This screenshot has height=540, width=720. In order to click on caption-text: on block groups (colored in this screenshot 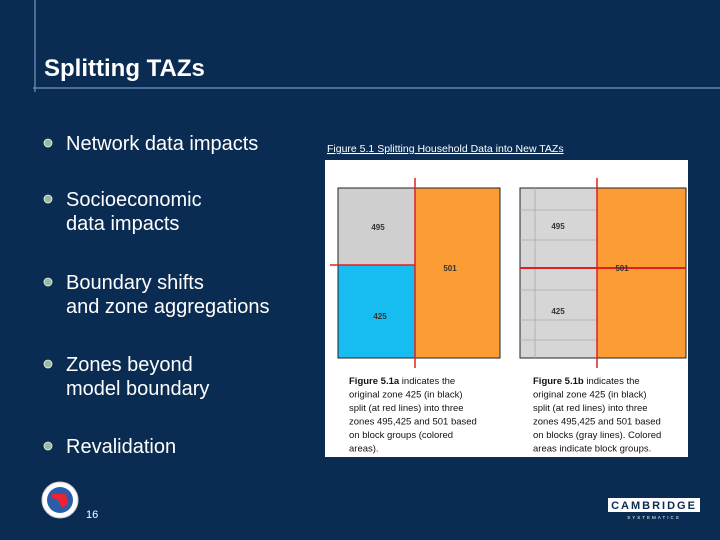, I will do `click(401, 435)`.